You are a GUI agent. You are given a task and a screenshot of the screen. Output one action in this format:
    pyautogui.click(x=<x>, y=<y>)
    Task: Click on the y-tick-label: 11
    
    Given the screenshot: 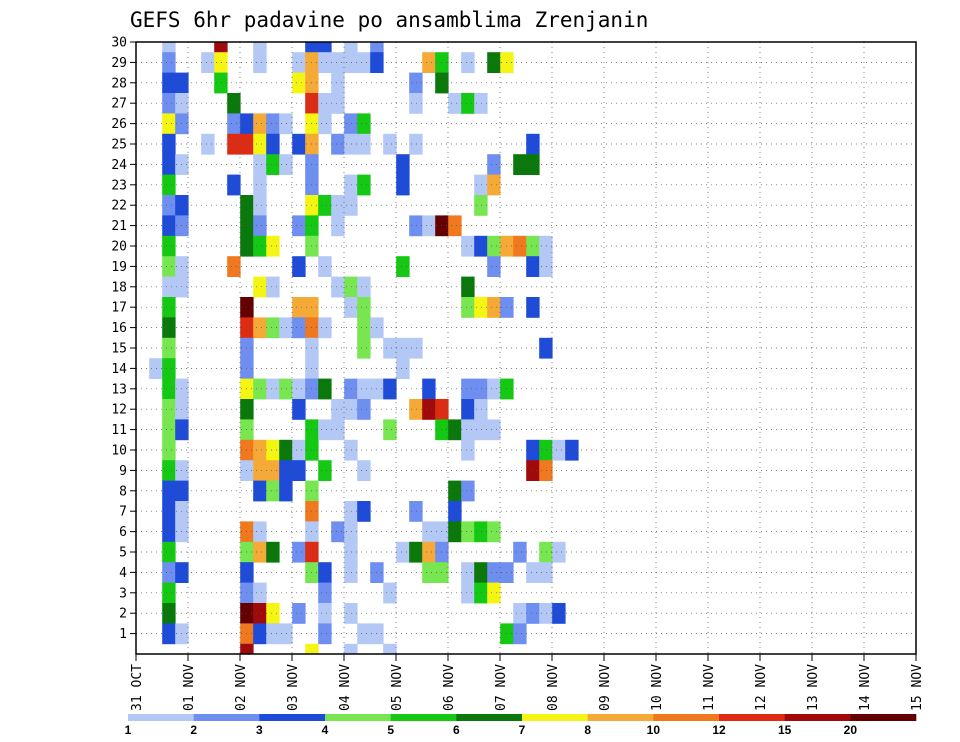 What is the action you would take?
    pyautogui.click(x=119, y=430)
    